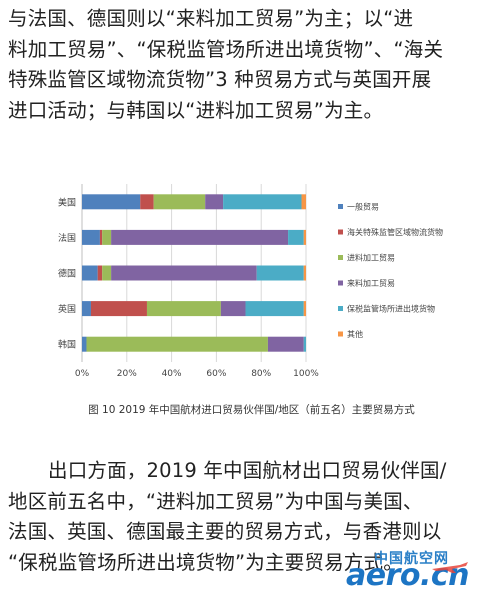 Image resolution: width=503 pixels, height=600 pixels. I want to click on x-tick-label: 80%, so click(261, 374).